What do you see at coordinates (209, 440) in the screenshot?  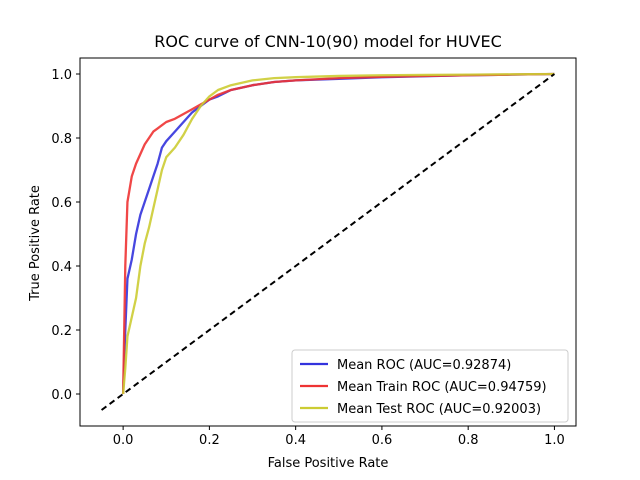 I see `x-tick-label: 0.2` at bounding box center [209, 440].